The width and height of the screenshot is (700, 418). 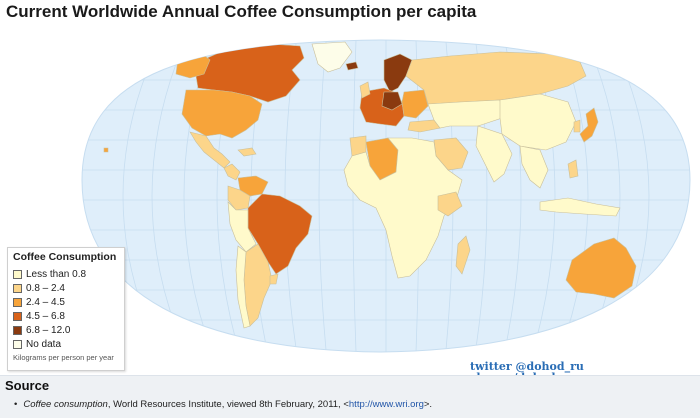 I want to click on legend-label: Less than 0.8, so click(x=56, y=274).